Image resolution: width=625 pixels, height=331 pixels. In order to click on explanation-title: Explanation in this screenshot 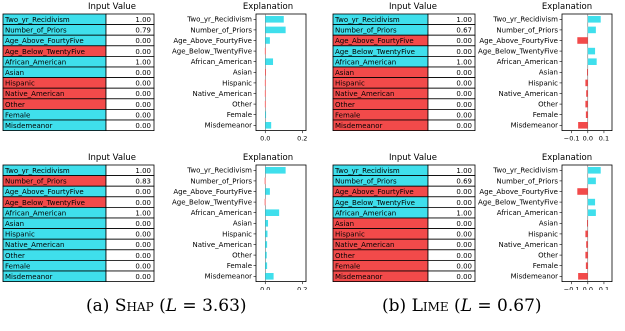, I will do `click(268, 7)`.